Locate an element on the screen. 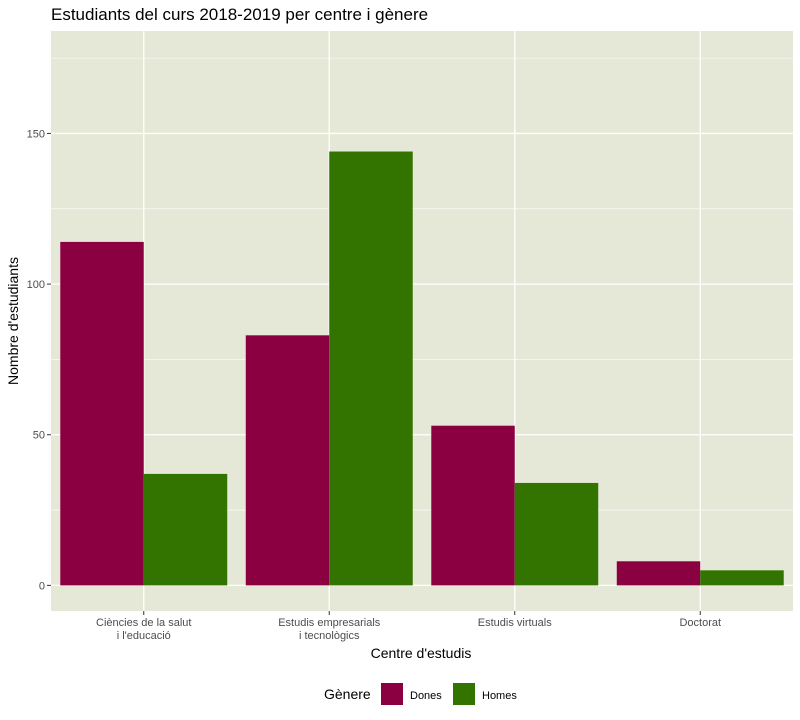 The width and height of the screenshot is (800, 720). legend-label-dones: Dones is located at coordinates (426, 696).